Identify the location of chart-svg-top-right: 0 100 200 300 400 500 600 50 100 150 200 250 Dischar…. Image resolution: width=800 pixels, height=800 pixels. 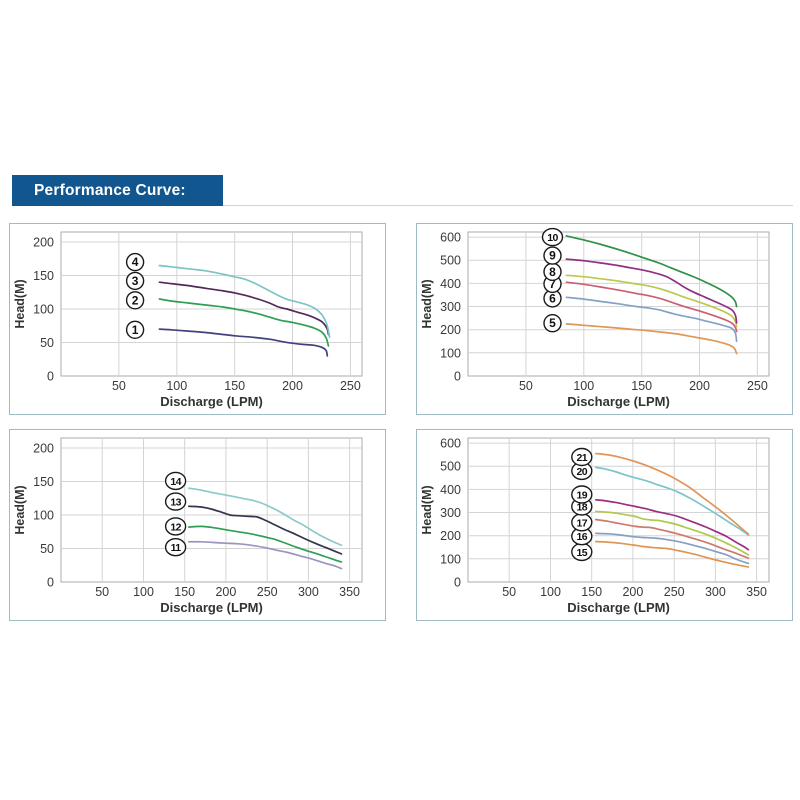
(595, 318).